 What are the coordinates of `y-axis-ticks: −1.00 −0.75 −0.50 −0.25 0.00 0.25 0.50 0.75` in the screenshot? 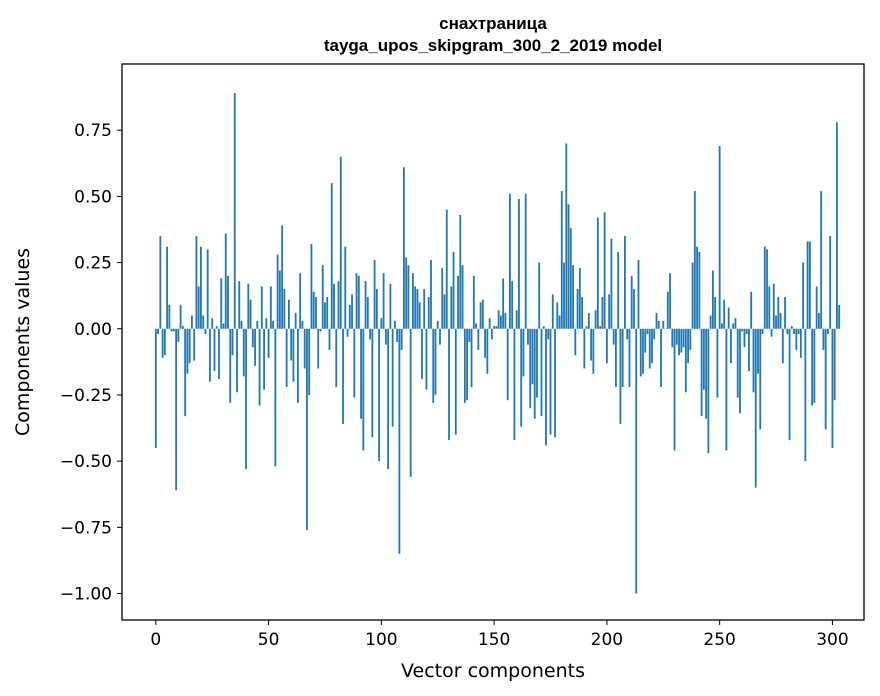 It's located at (91, 363).